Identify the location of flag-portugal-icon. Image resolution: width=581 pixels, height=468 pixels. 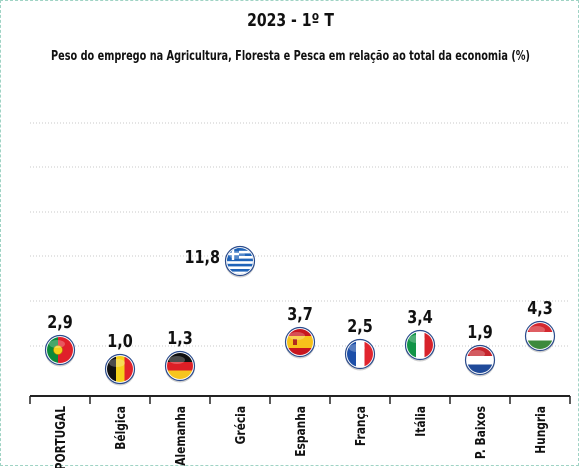
(60, 350).